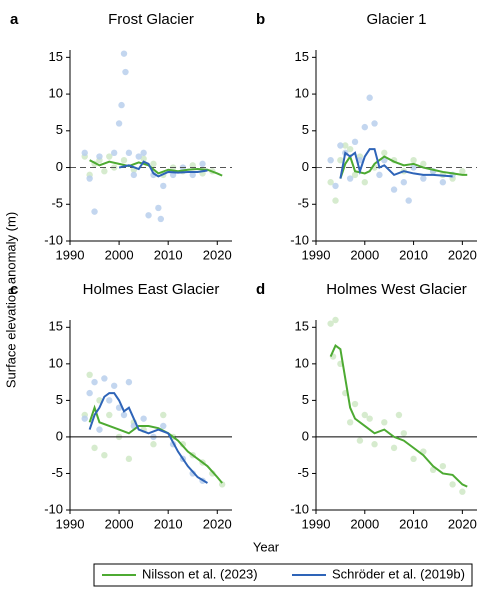 The width and height of the screenshot is (500, 596). Describe the element at coordinates (364, 254) in the screenshot. I see `x-tick-label: 2000` at that location.